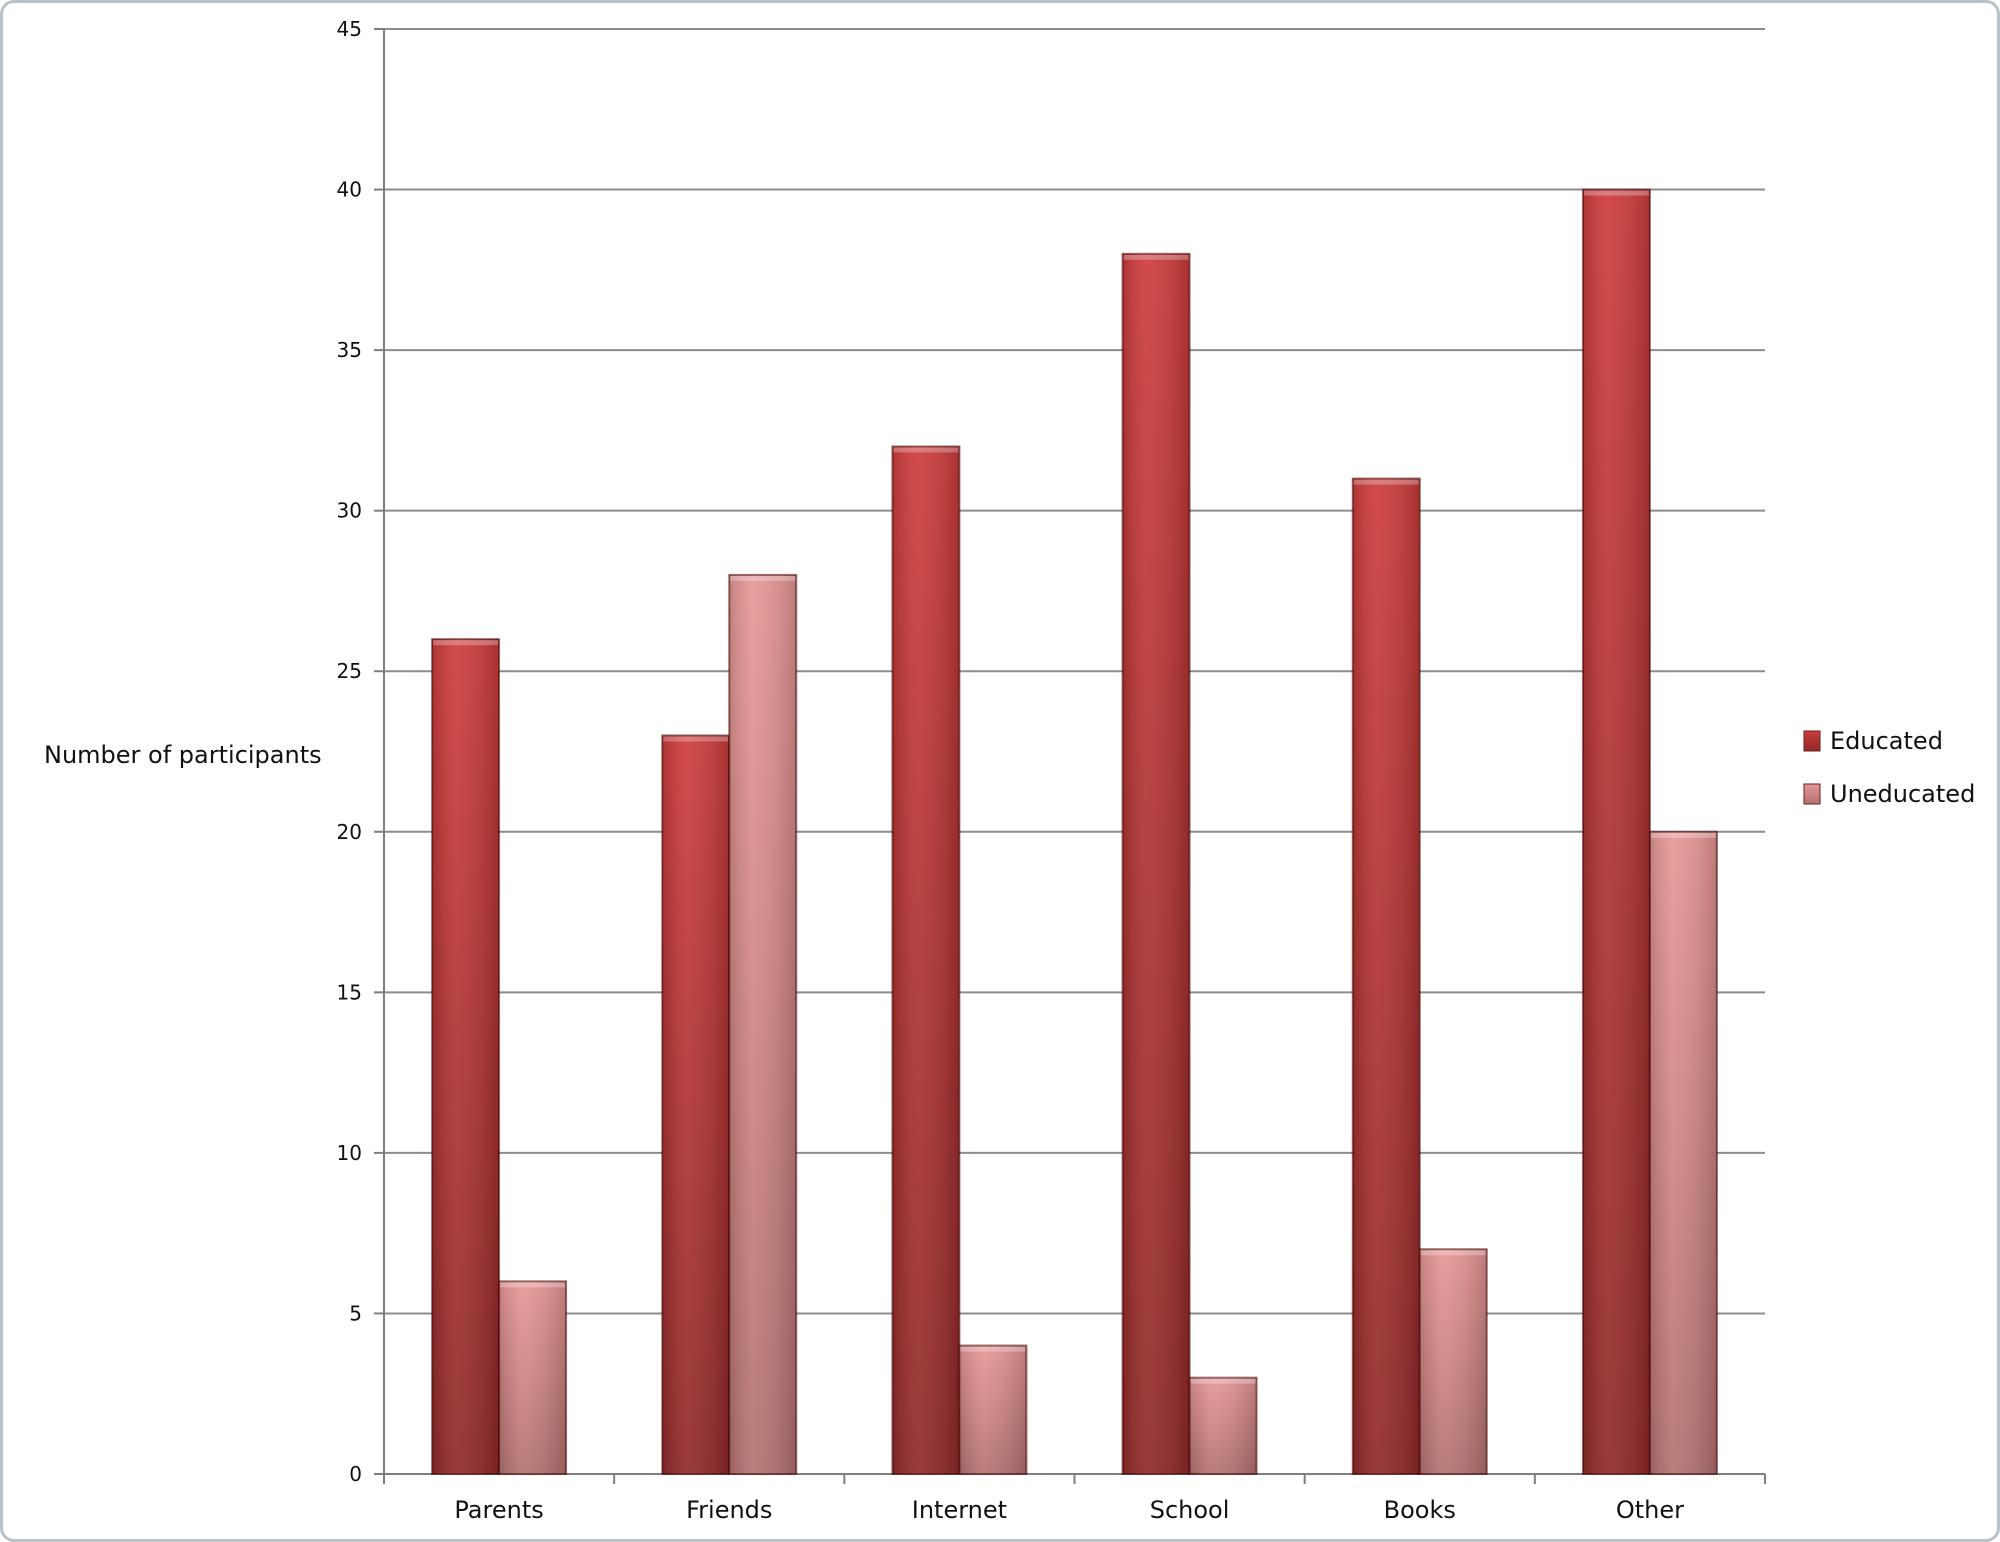 The image size is (2000, 1542). Describe the element at coordinates (349, 671) in the screenshot. I see `y-tick-label: 25` at that location.